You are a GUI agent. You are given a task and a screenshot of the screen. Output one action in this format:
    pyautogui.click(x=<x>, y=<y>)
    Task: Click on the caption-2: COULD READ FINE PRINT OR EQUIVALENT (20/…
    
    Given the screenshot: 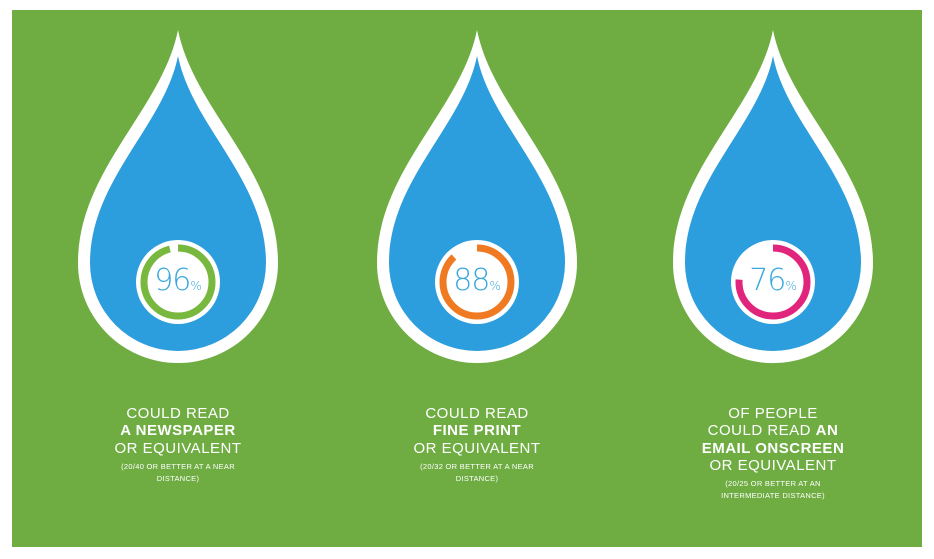 What is the action you would take?
    pyautogui.click(x=477, y=445)
    